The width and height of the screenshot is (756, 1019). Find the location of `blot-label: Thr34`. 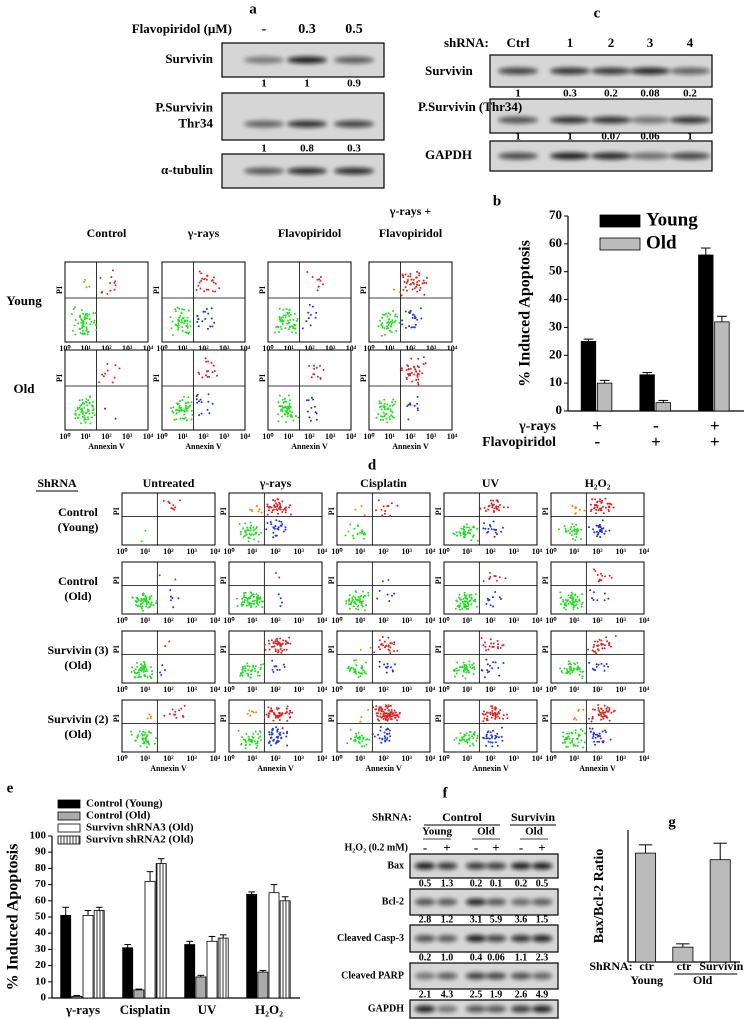

blot-label: Thr34 is located at coordinates (195, 122).